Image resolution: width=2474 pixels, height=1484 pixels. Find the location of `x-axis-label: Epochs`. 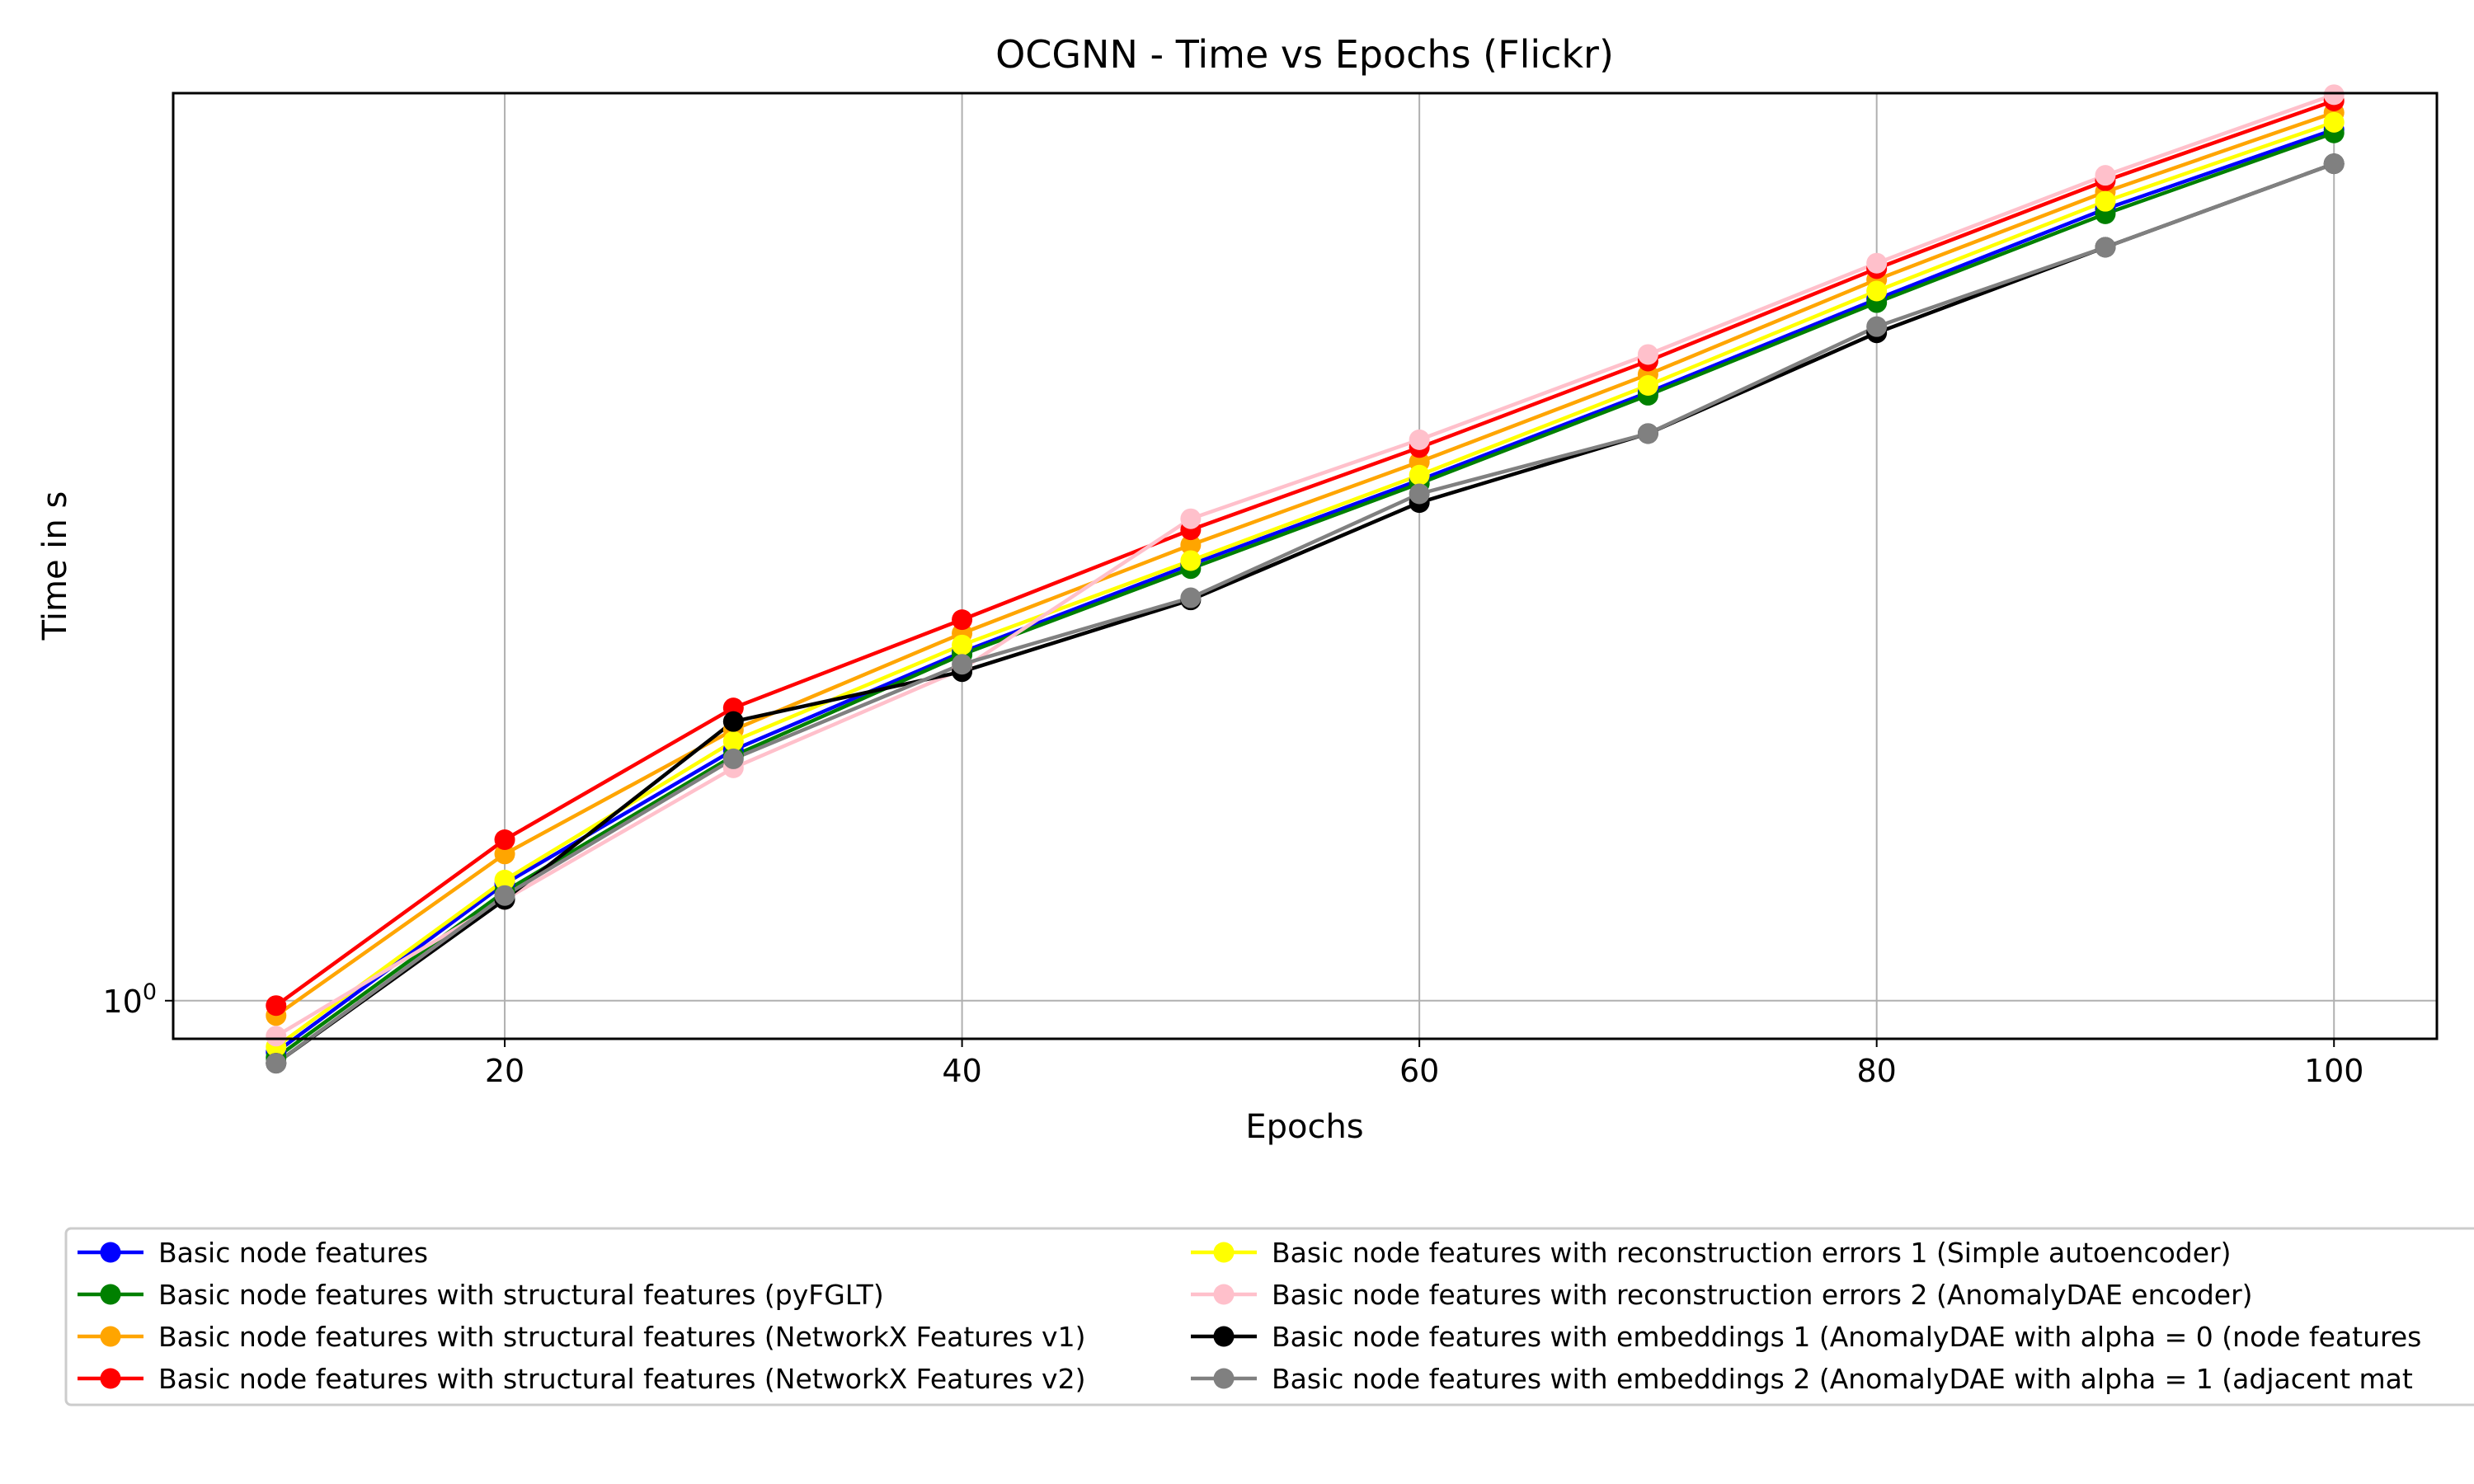

x-axis-label: Epochs is located at coordinates (1304, 1127).